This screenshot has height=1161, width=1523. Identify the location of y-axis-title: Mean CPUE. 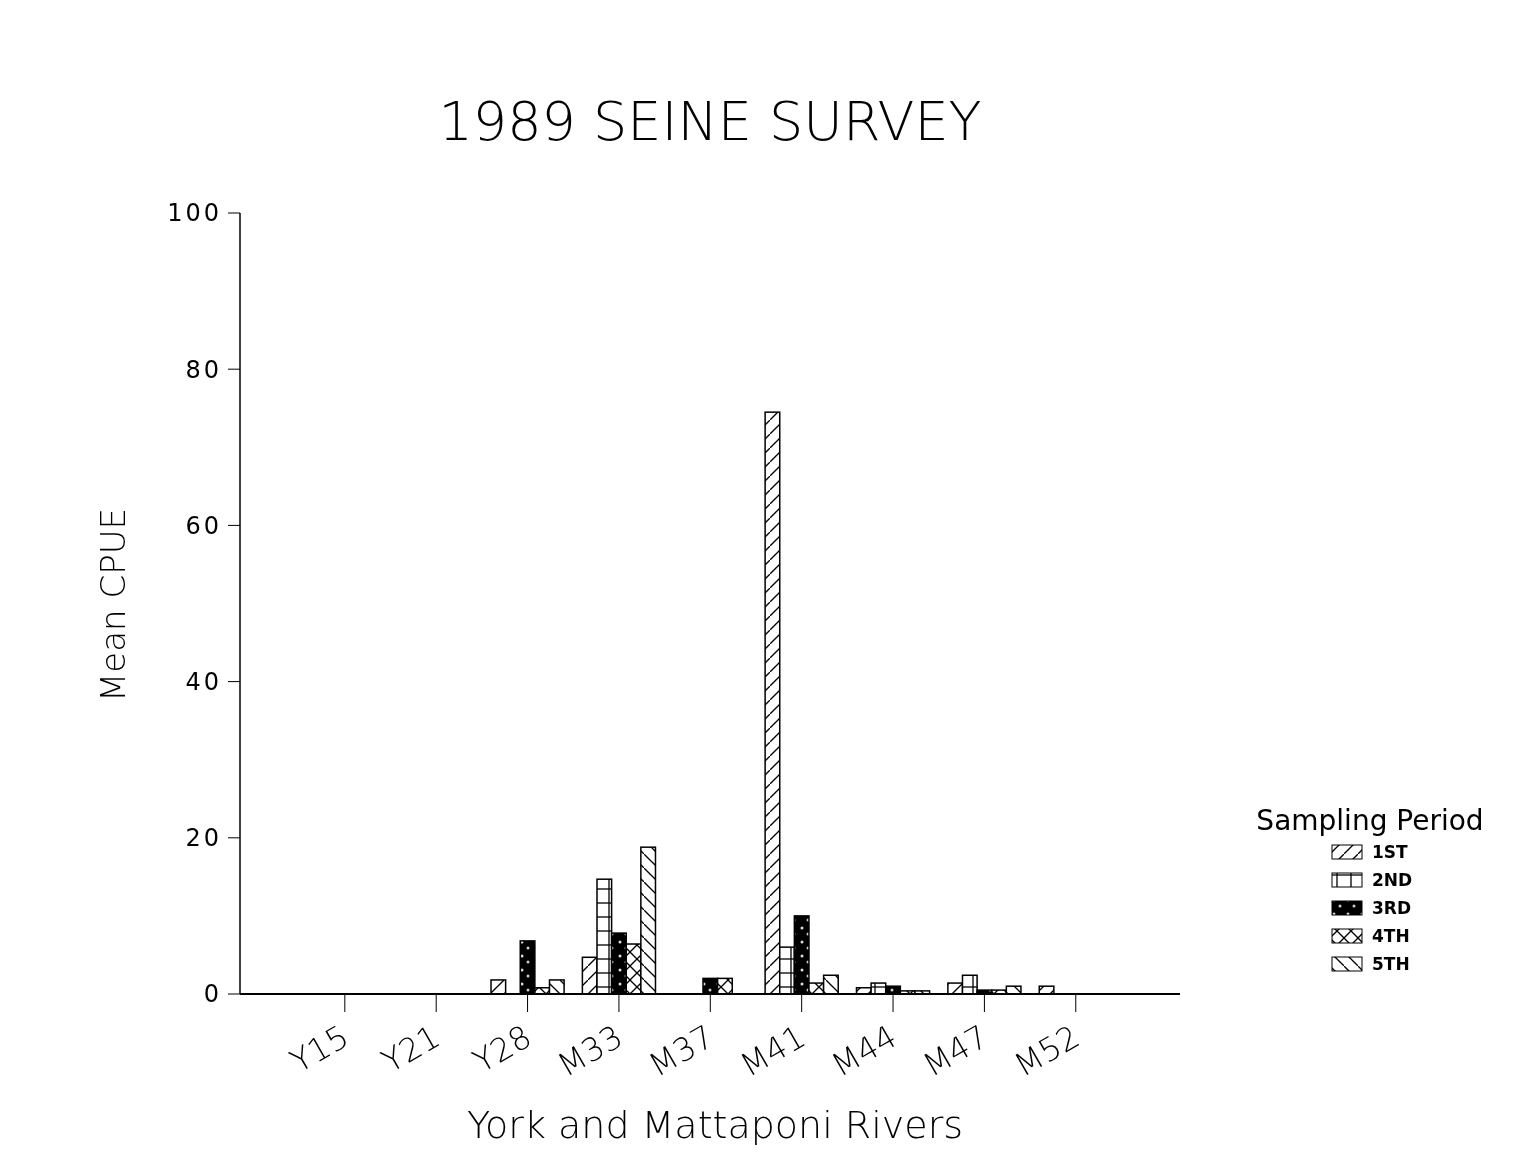
(113, 605).